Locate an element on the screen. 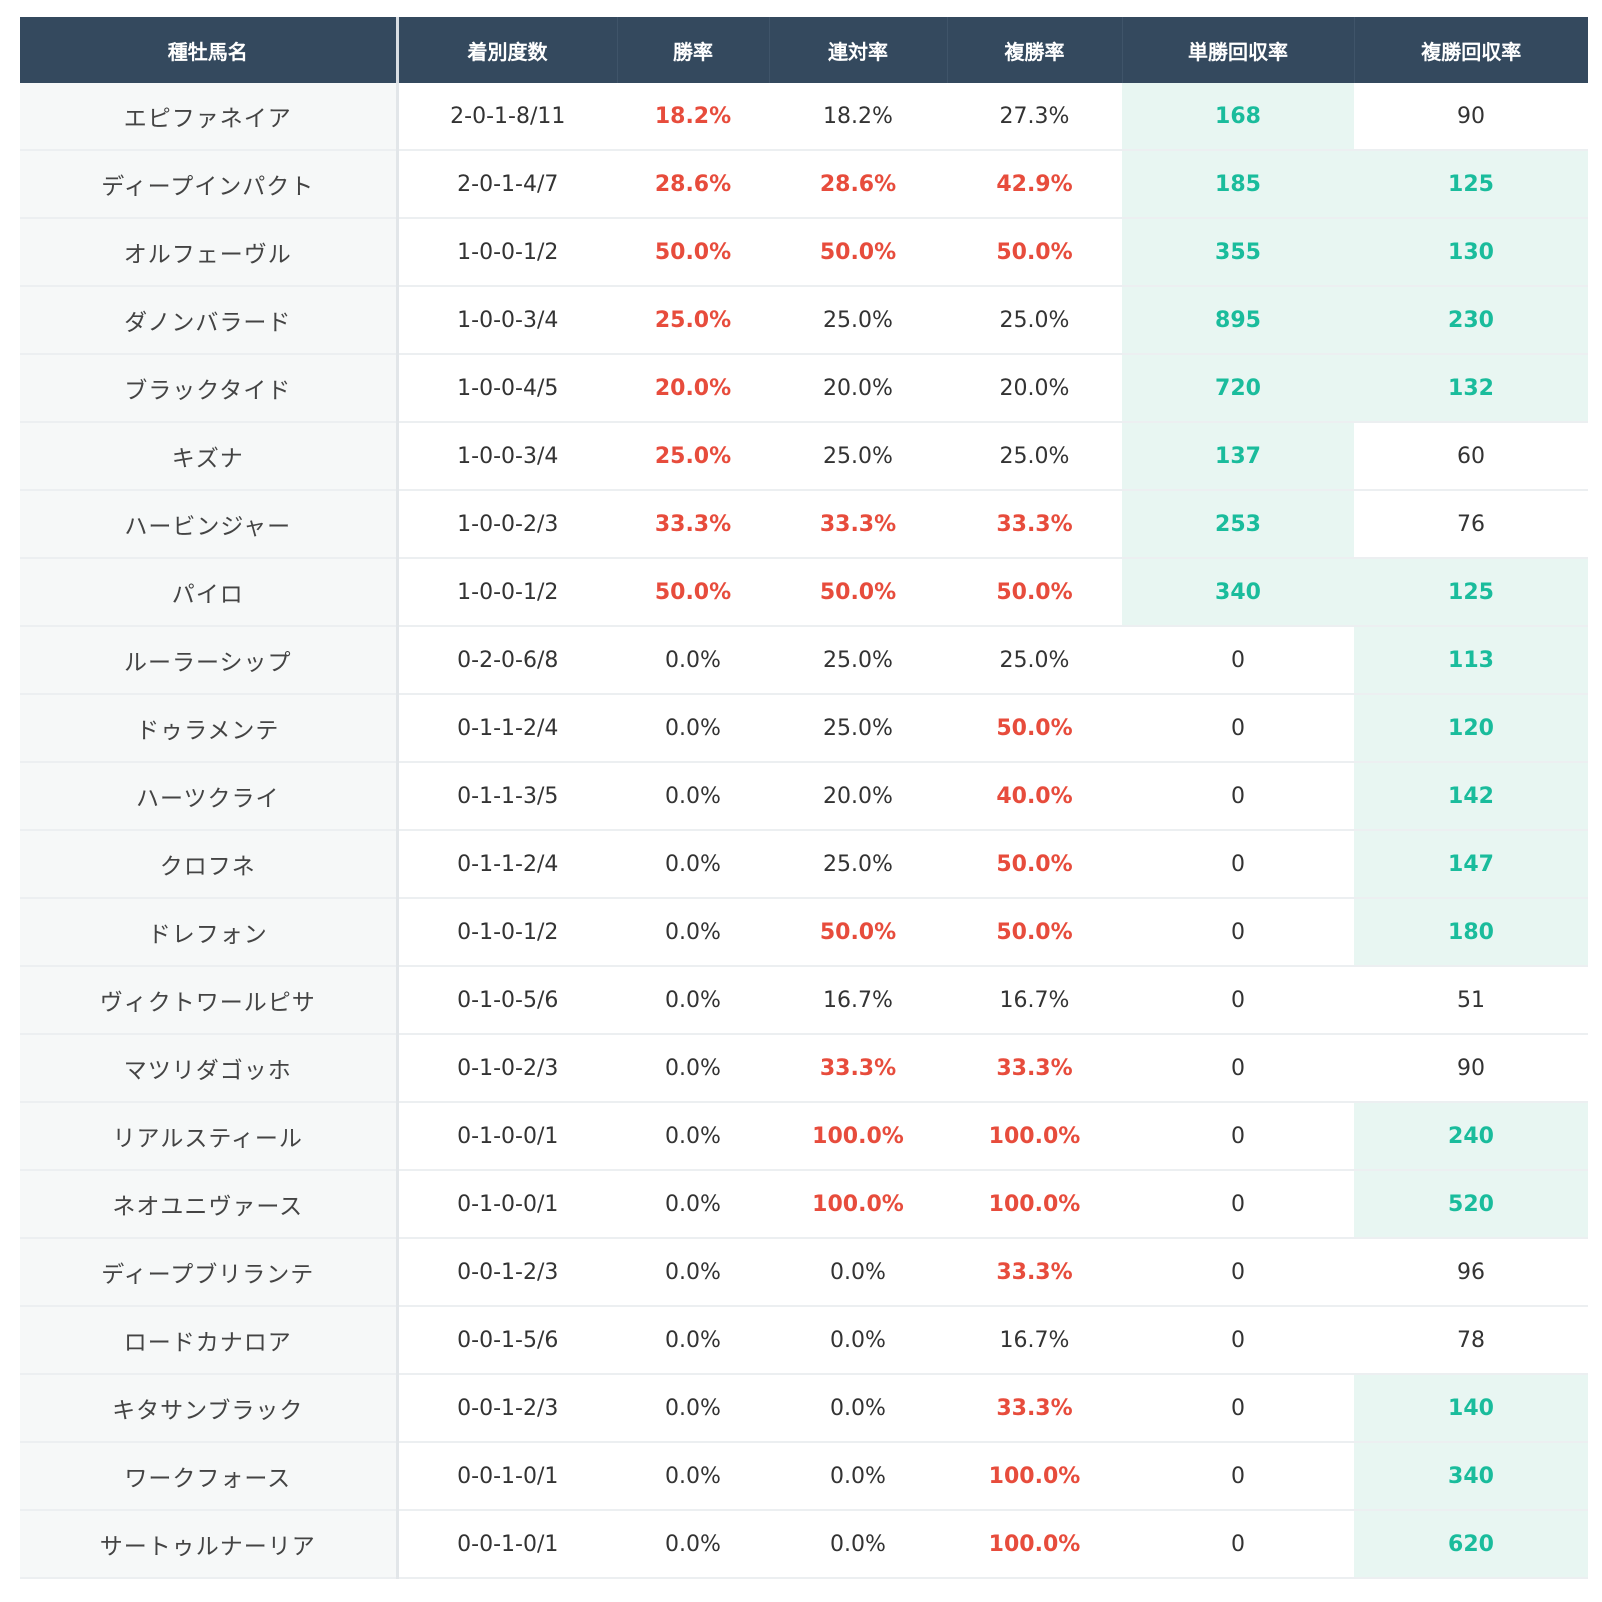 This screenshot has height=1602, width=1602. record-cell: 0-1-1-2/4 is located at coordinates (507, 864).